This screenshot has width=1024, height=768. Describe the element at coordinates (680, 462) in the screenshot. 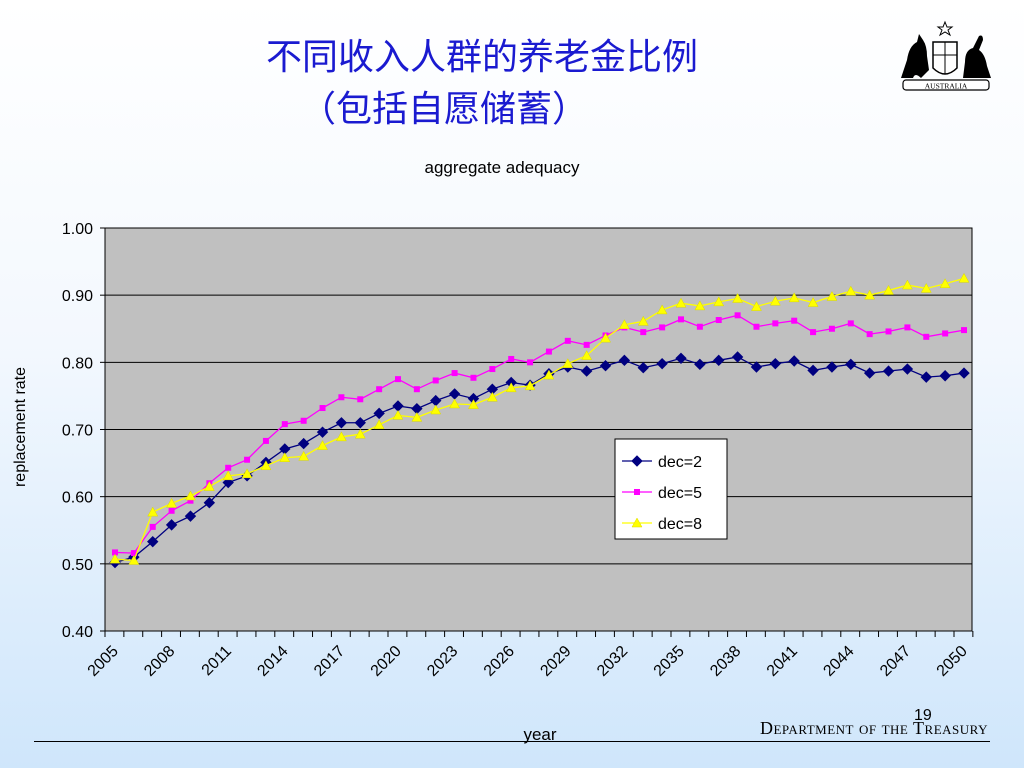

I see `legend-label: dec=2` at that location.